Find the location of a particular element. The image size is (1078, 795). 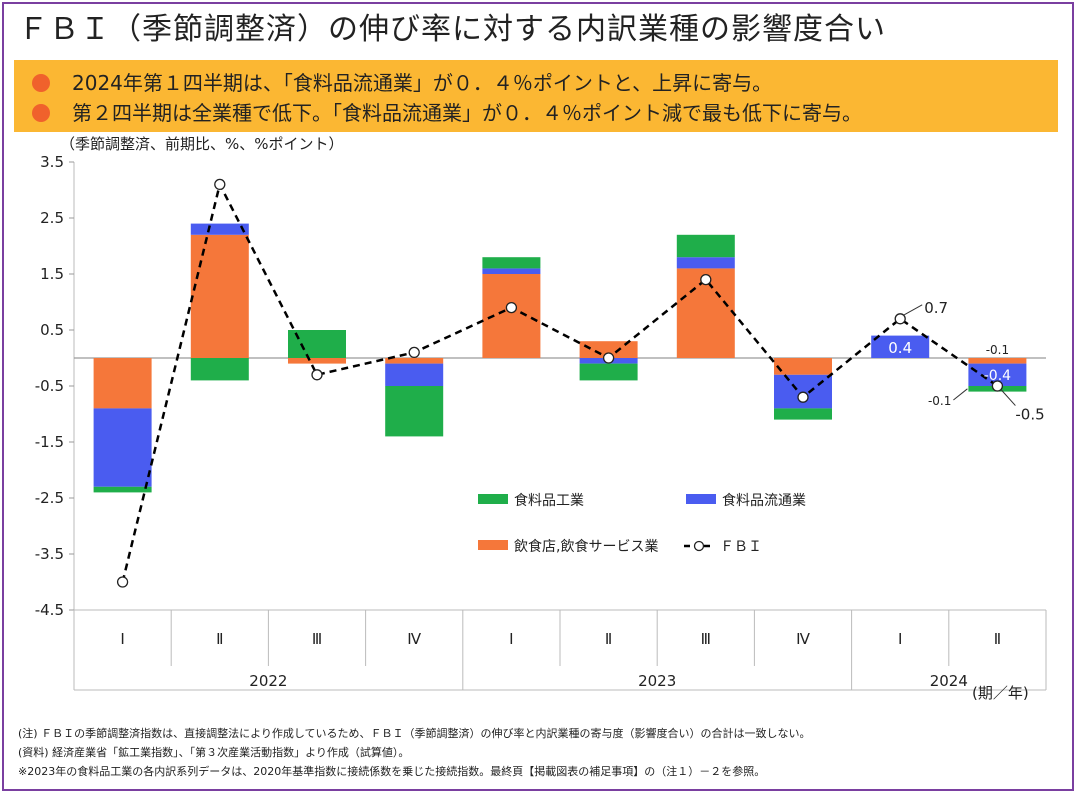

y-tick-label: 3.5 is located at coordinates (52, 162).